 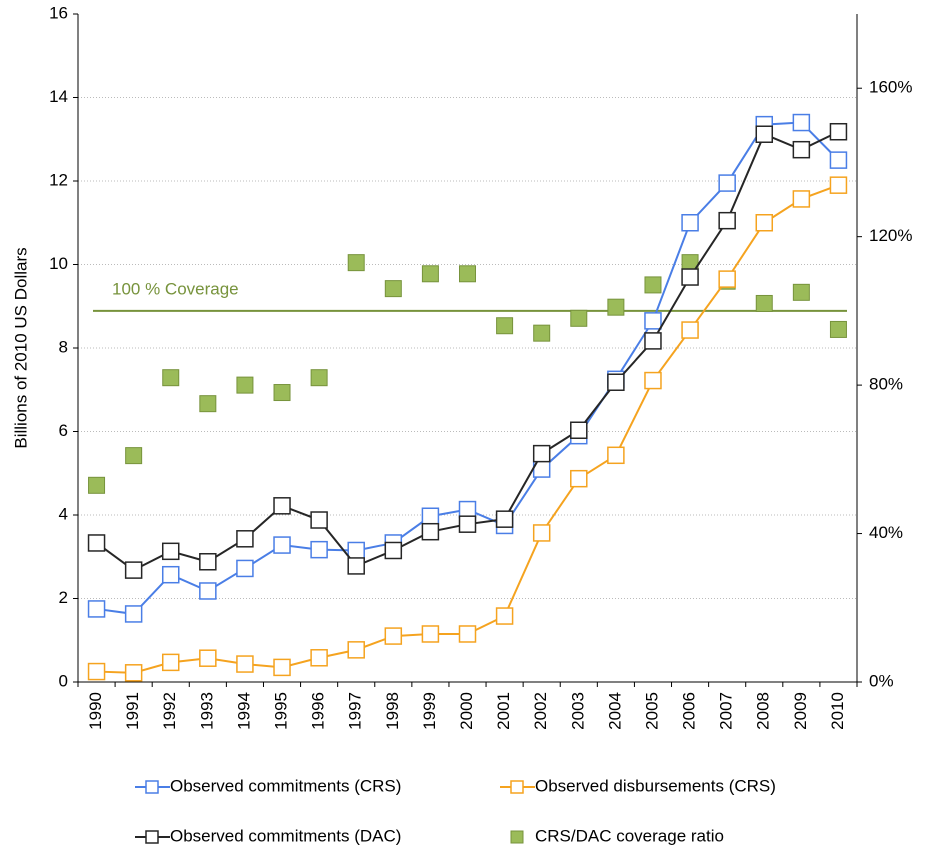 I want to click on x-tick-label: 1993, so click(x=206, y=711).